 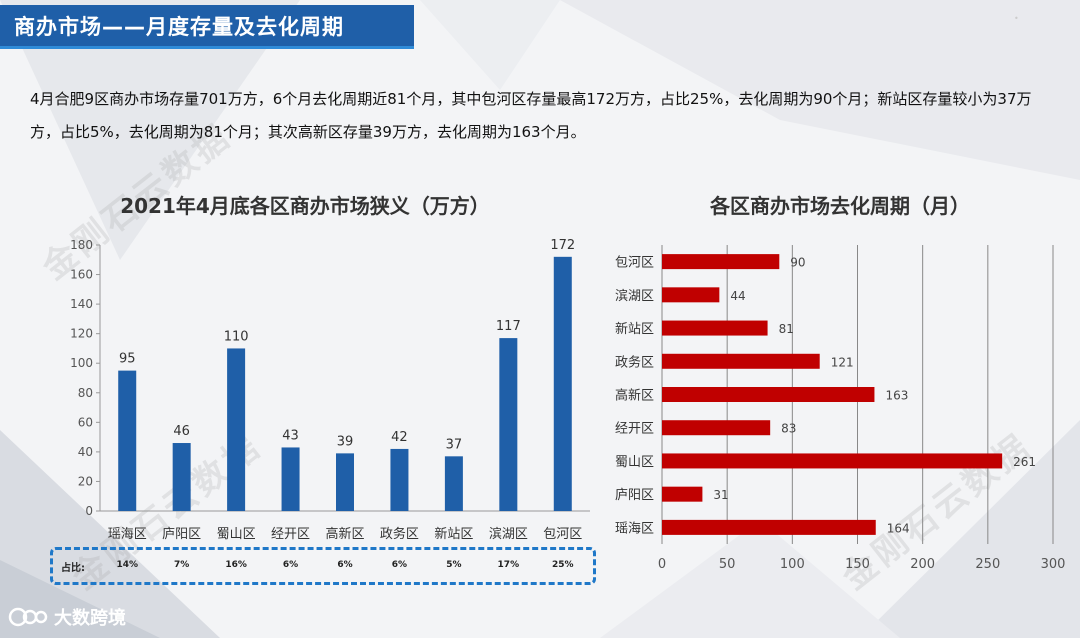 I want to click on data-label: 46, so click(x=181, y=431).